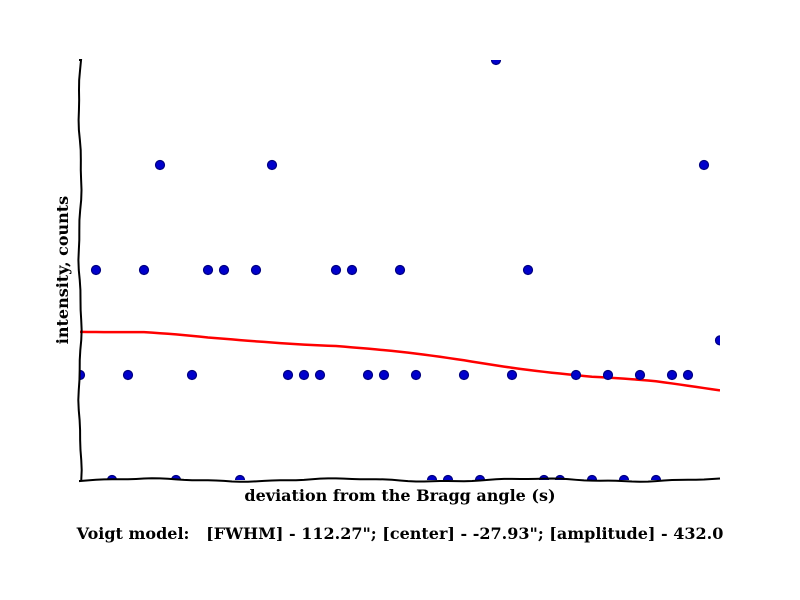 This screenshot has width=800, height=600. What do you see at coordinates (80, 270) in the screenshot?
I see `y-axis-line` at bounding box center [80, 270].